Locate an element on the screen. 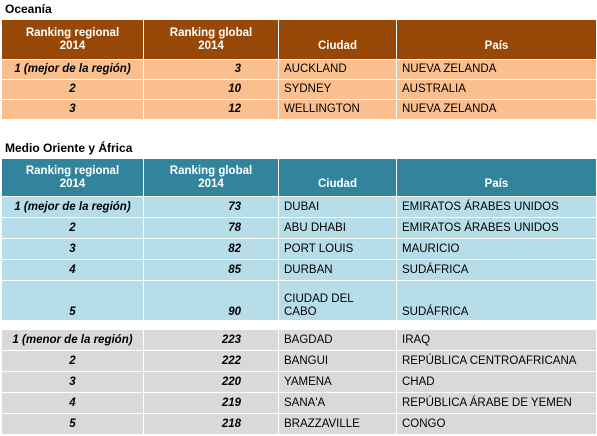 The image size is (597, 436). table-row: 5 218 BRAZZAVILLE CONGO is located at coordinates (299, 424).